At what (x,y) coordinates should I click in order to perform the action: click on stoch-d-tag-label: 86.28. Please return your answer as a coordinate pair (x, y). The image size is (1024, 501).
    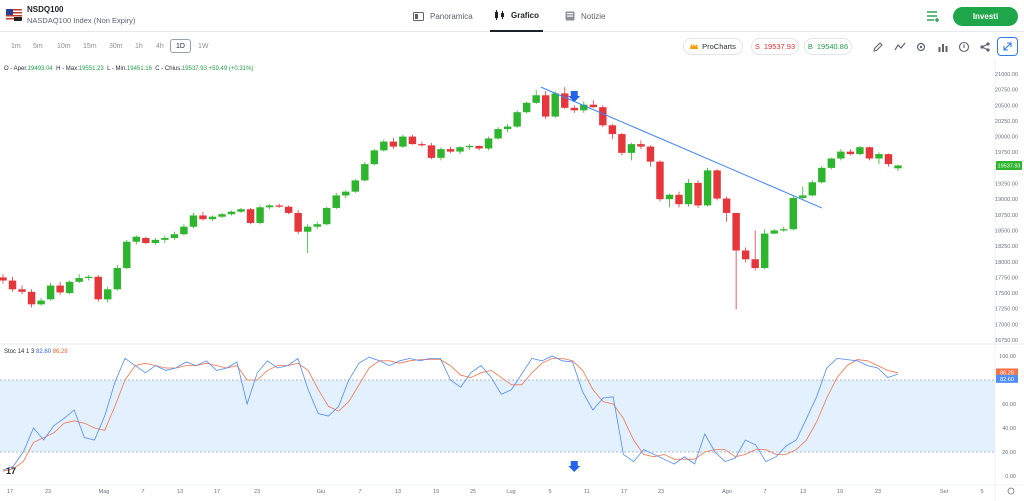
    Looking at the image, I should click on (1007, 373).